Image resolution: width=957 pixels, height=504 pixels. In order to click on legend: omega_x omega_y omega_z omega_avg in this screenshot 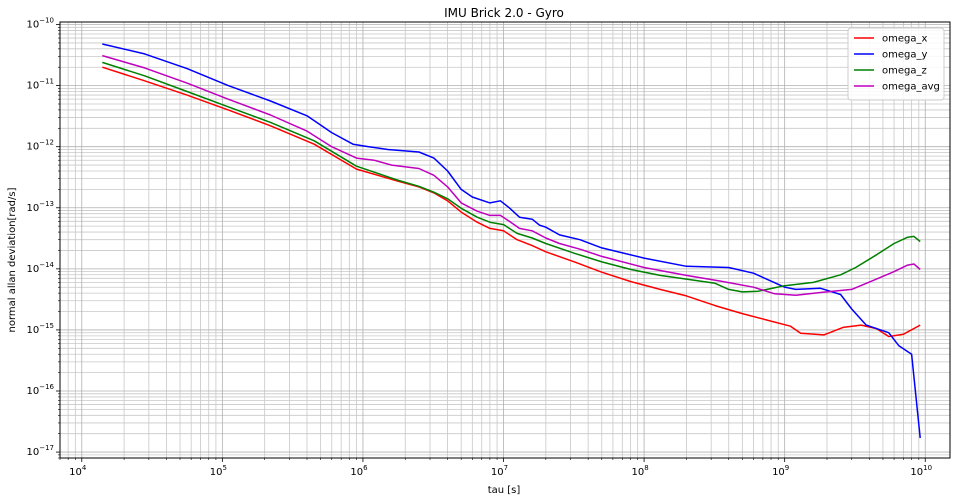, I will do `click(896, 64)`.